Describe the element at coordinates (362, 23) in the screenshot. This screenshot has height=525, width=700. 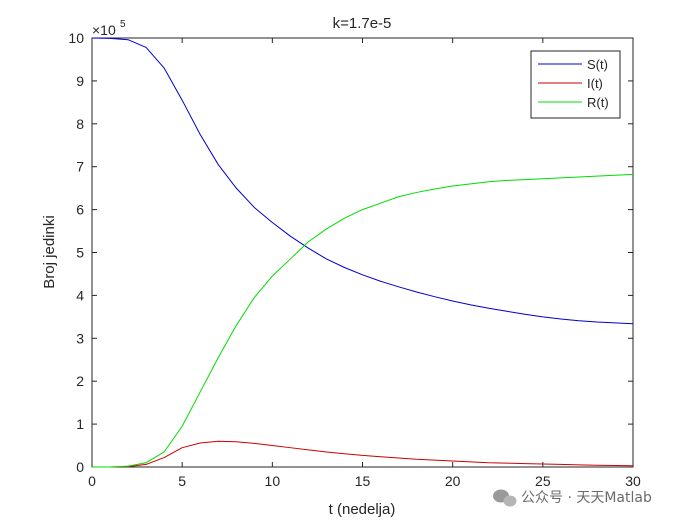
I see `chart-title: k=1.7e-5` at that location.